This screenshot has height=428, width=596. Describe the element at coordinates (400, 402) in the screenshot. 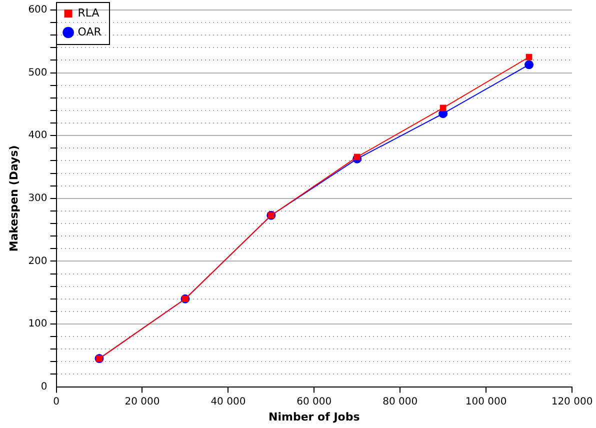

I see `x-tick-label: 80 000` at that location.